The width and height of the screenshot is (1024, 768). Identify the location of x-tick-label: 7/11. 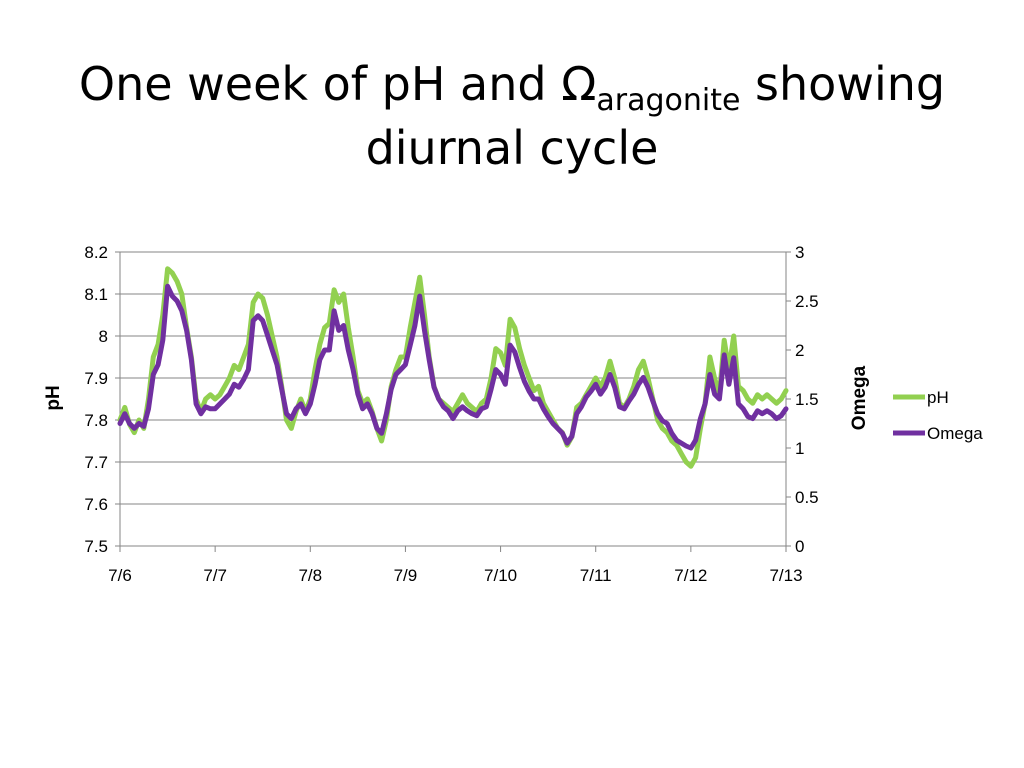
(596, 575).